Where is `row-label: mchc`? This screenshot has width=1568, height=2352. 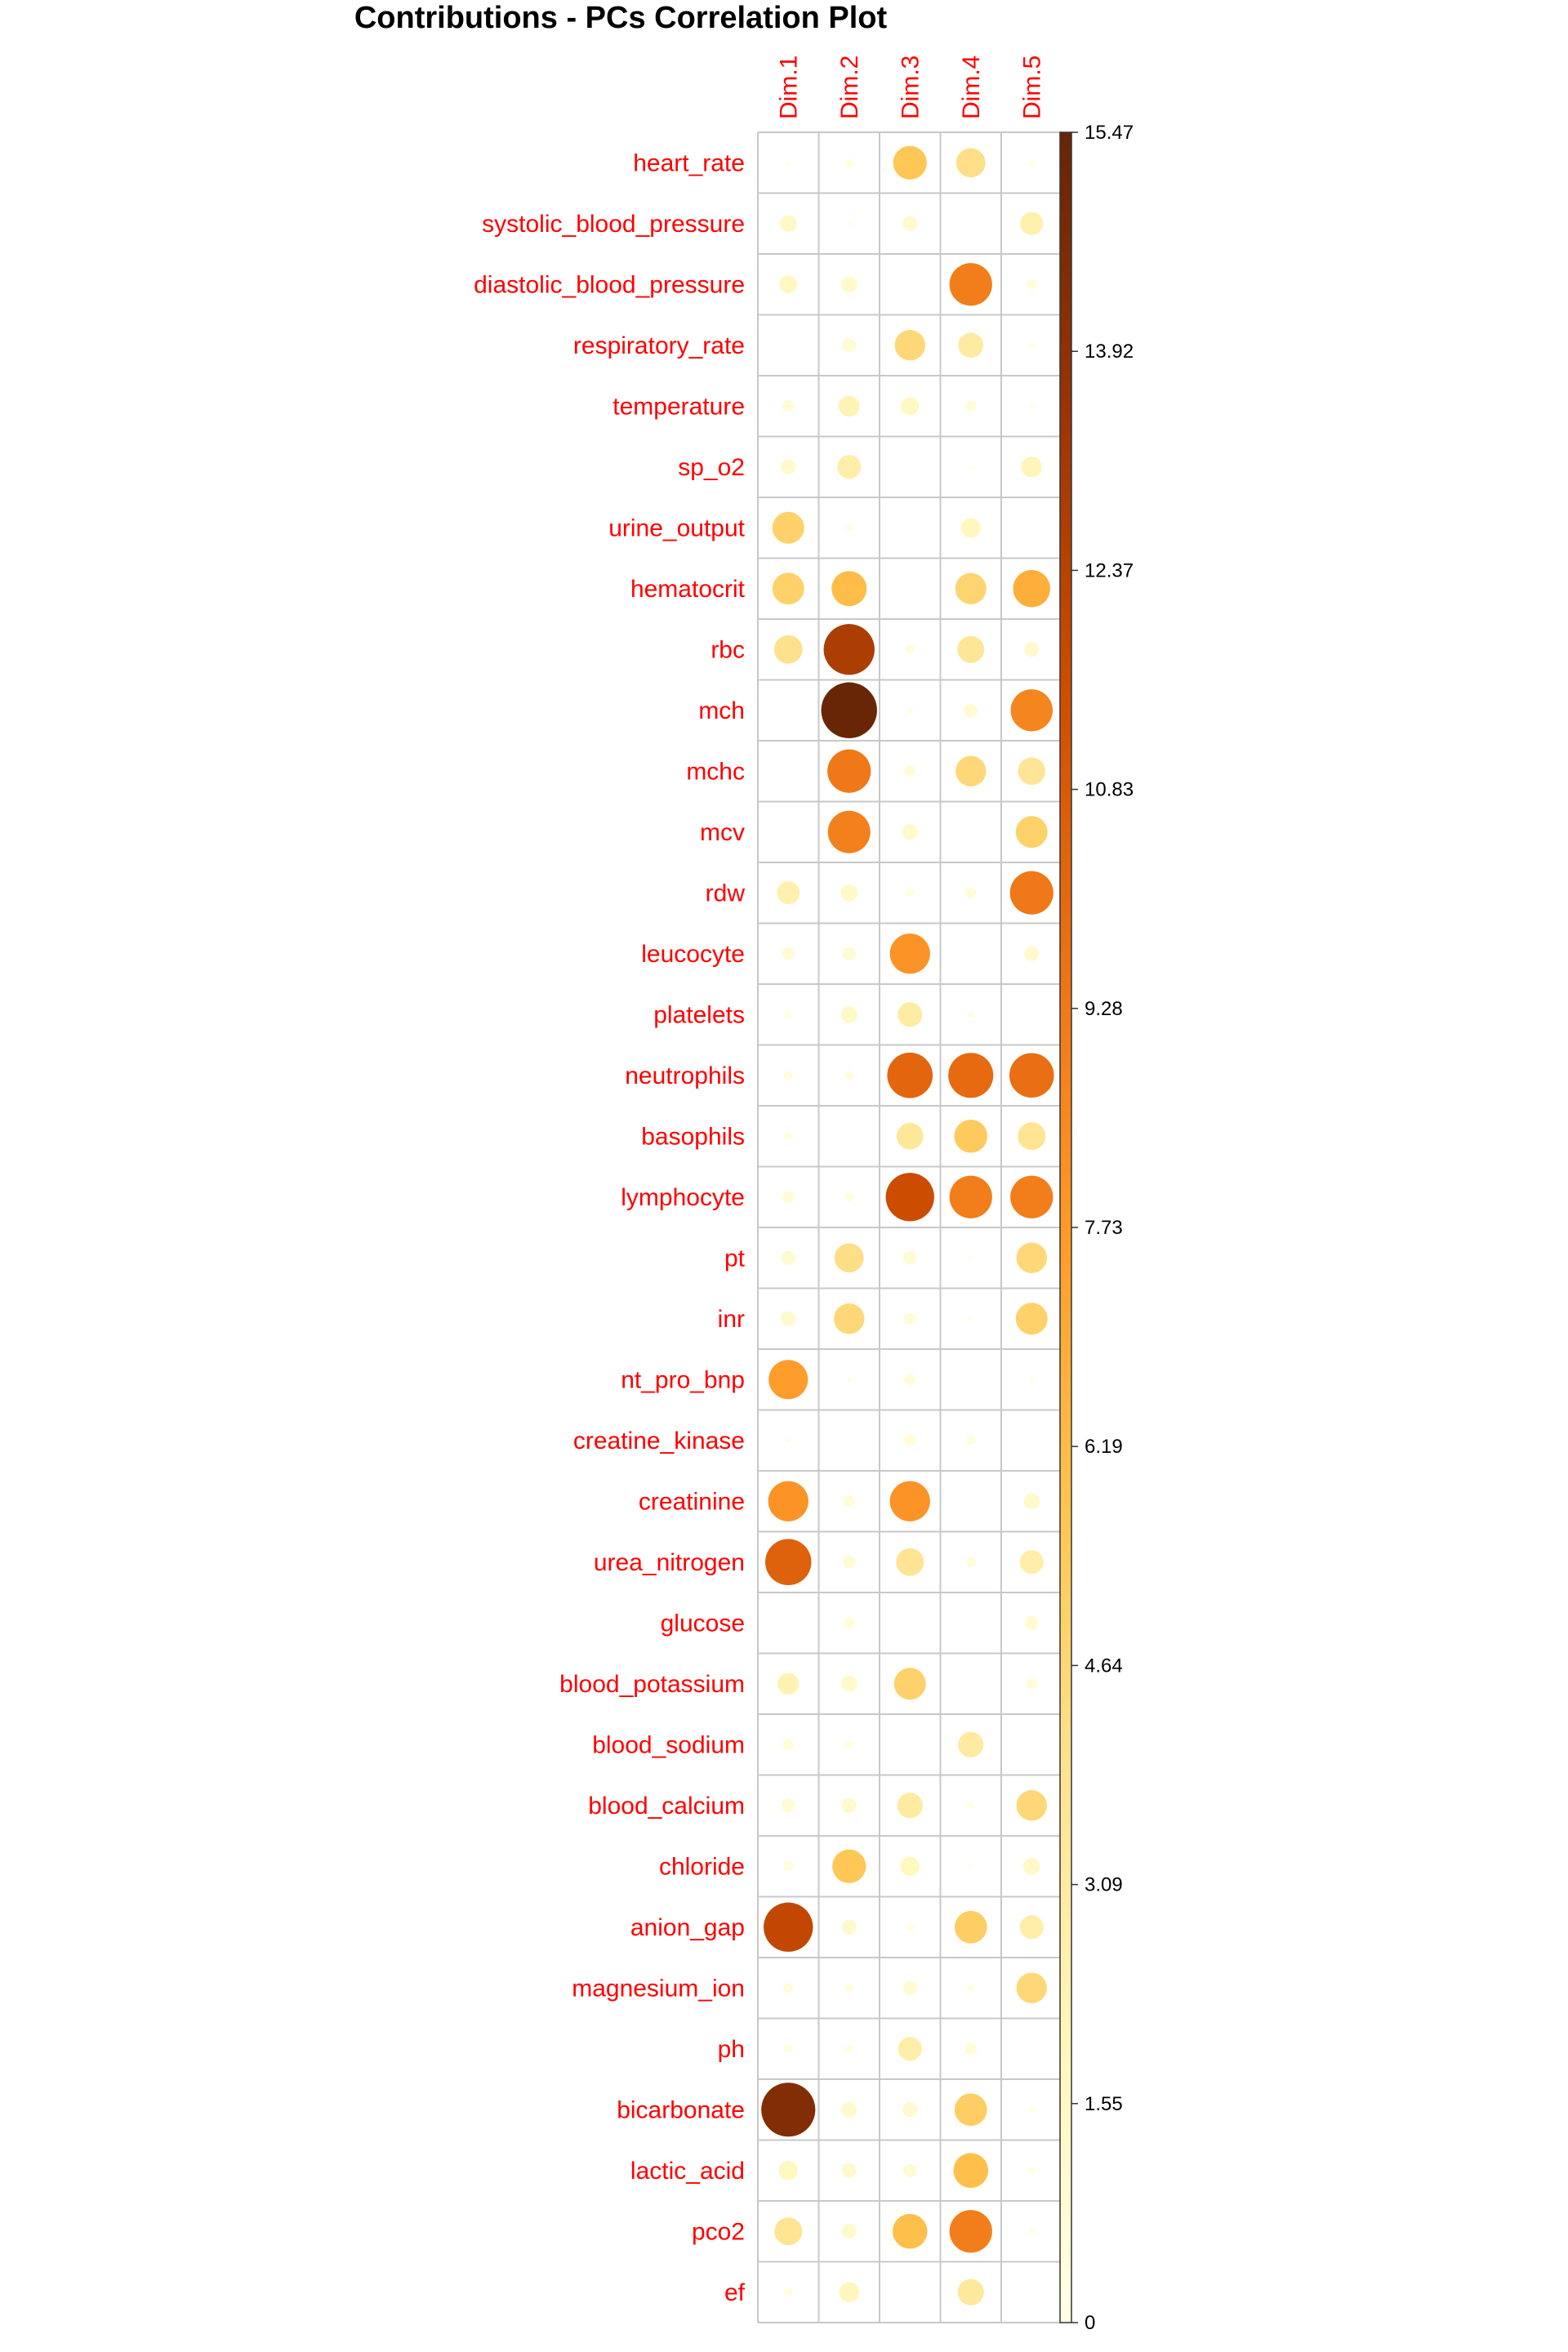
row-label: mchc is located at coordinates (715, 771).